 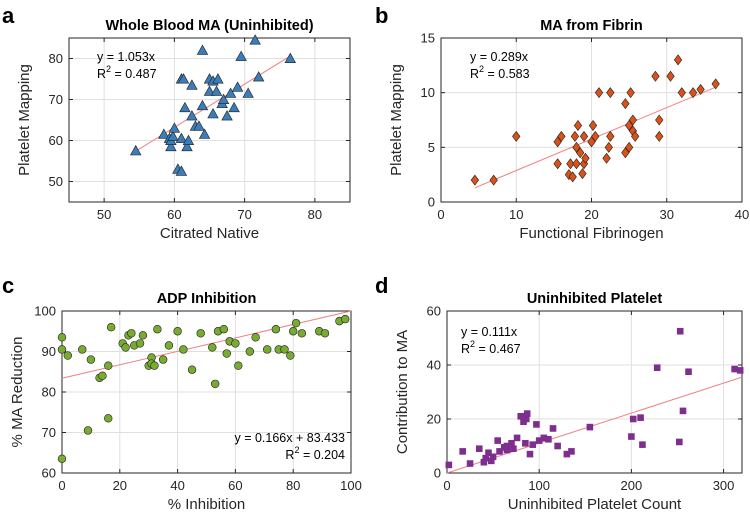 What do you see at coordinates (491, 347) in the screenshot?
I see `r-squared-text: R2 = 0.467` at bounding box center [491, 347].